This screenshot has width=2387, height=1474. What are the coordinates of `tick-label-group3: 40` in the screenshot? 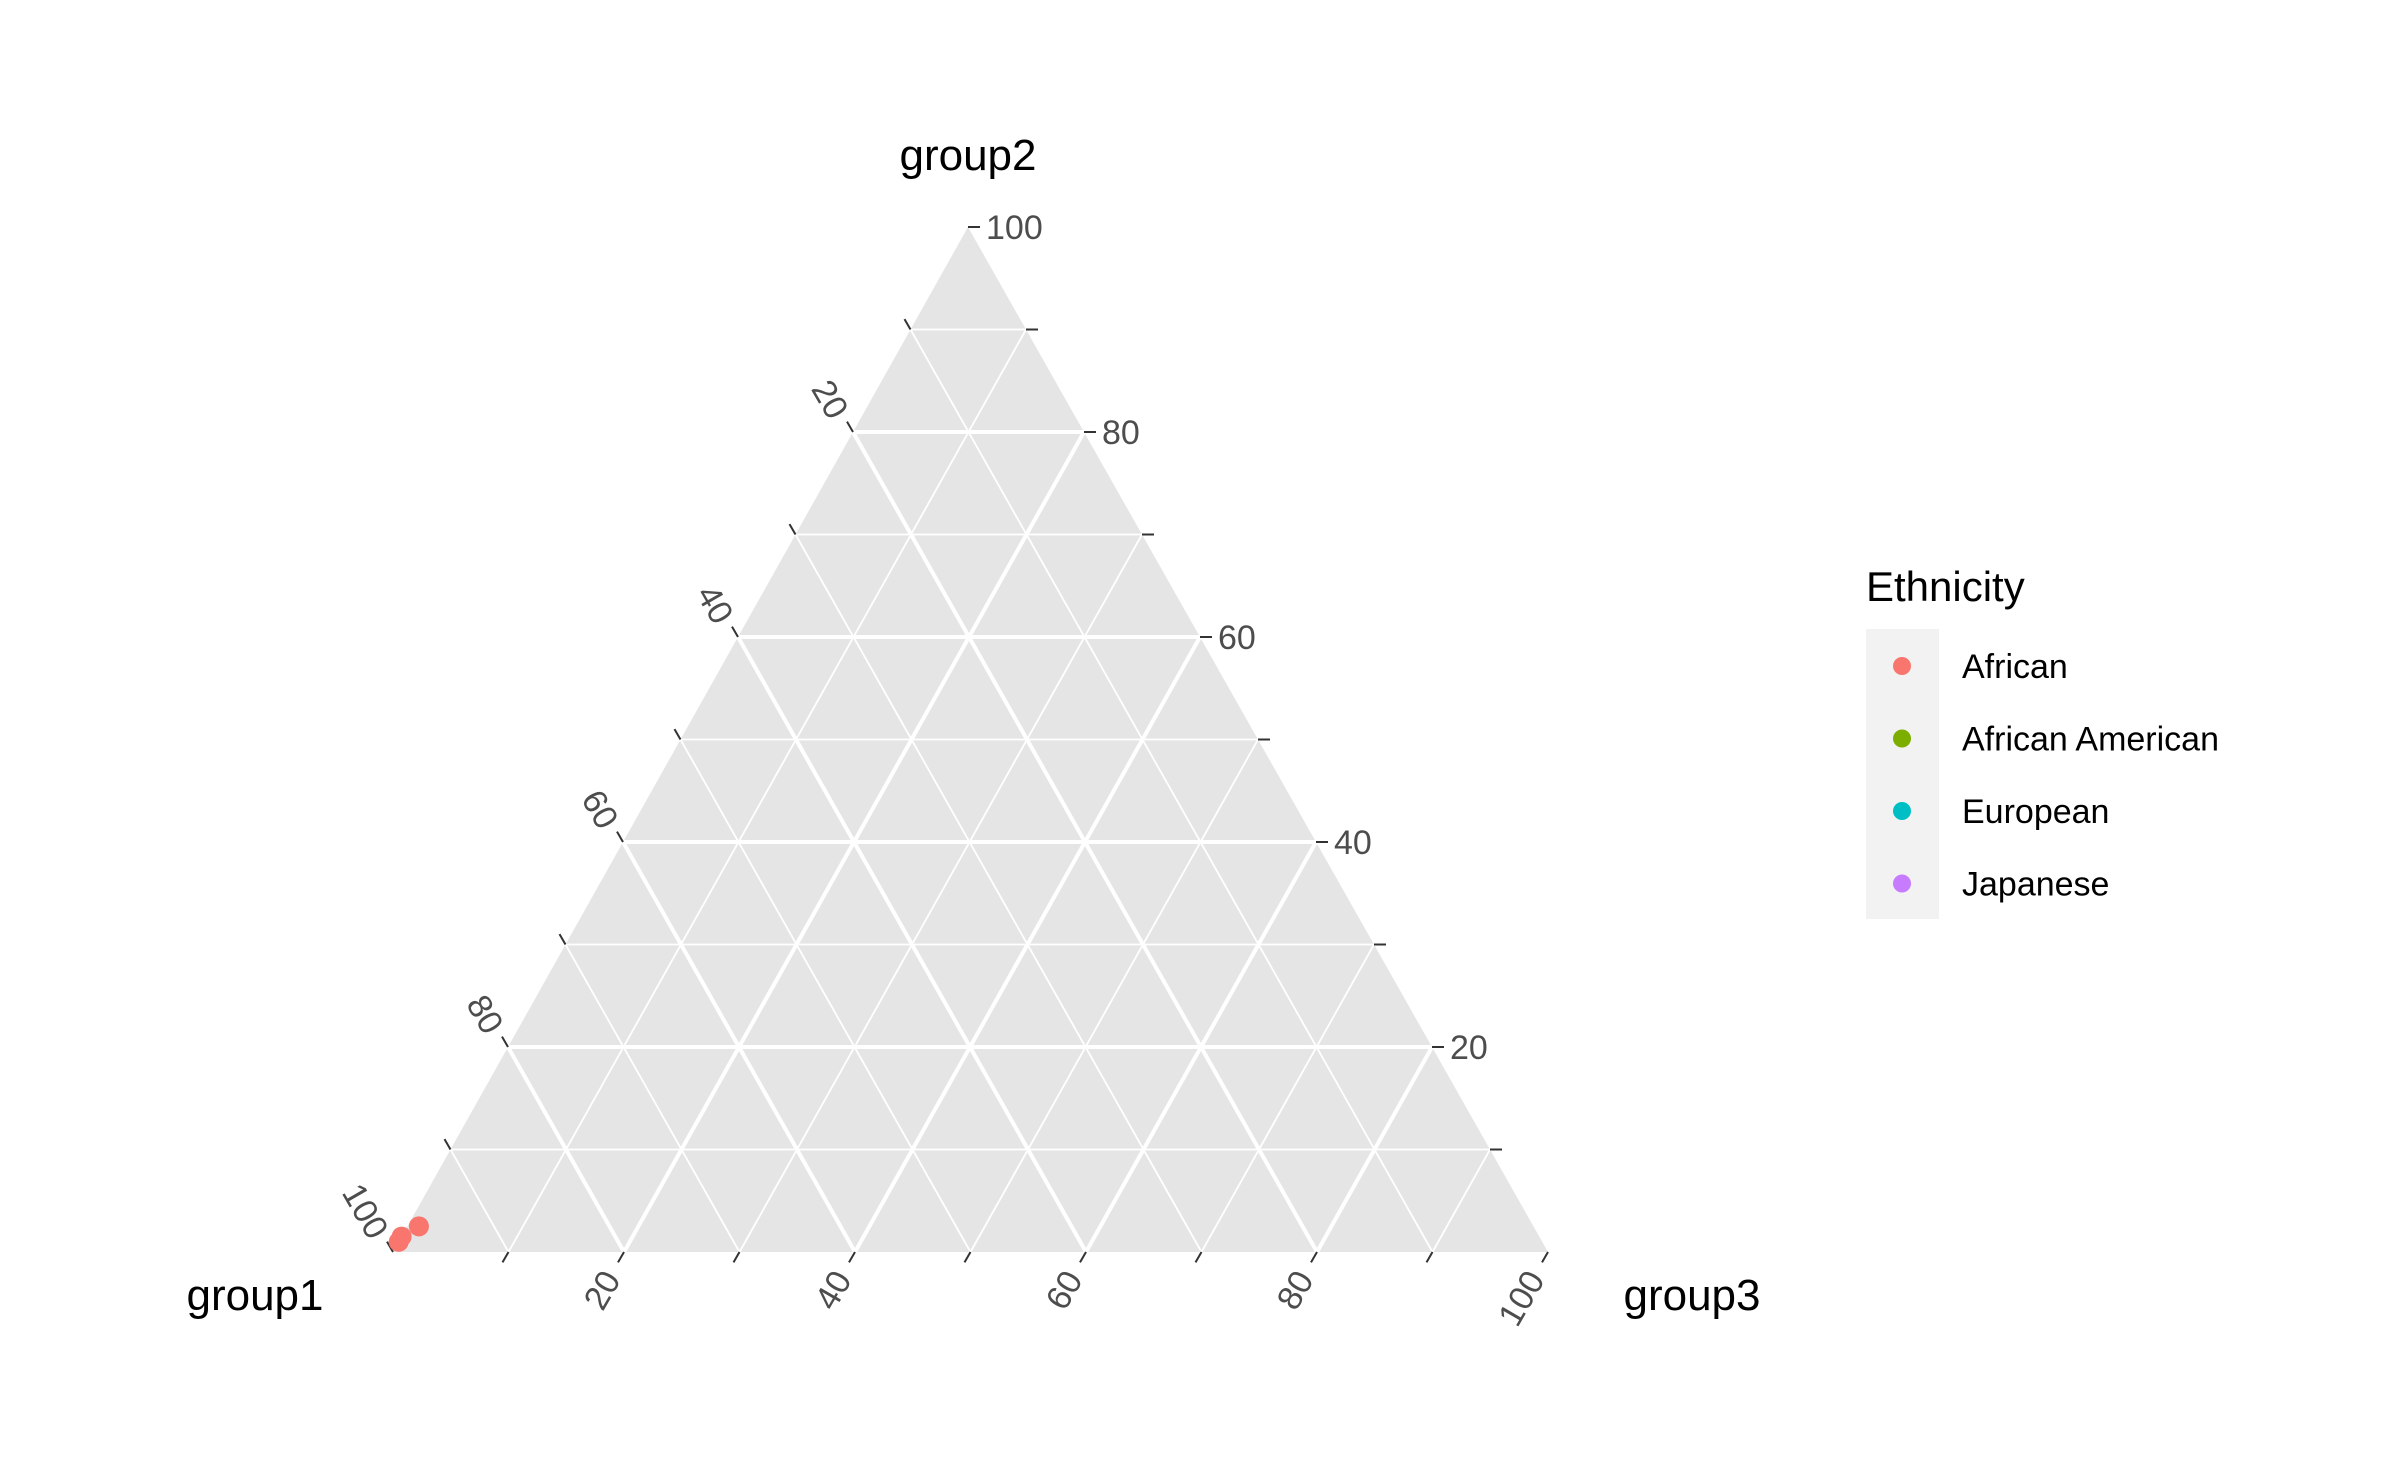 It's located at (834, 1291).